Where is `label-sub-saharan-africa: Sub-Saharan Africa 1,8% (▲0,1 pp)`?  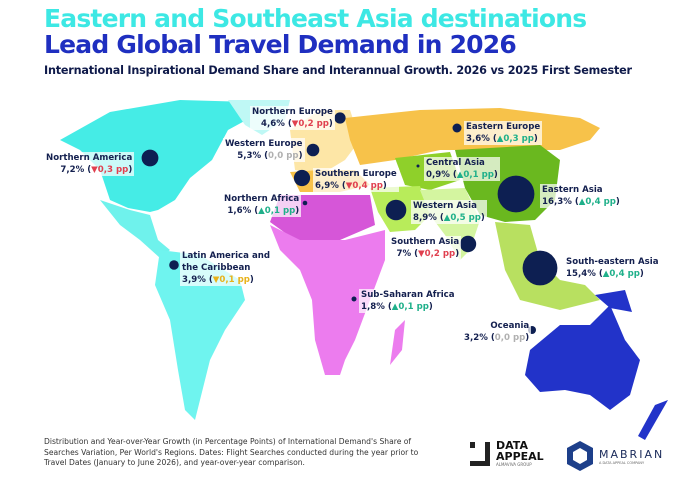 label-sub-saharan-africa: Sub-Saharan Africa 1,8% (▲0,1 pp) is located at coordinates (408, 301).